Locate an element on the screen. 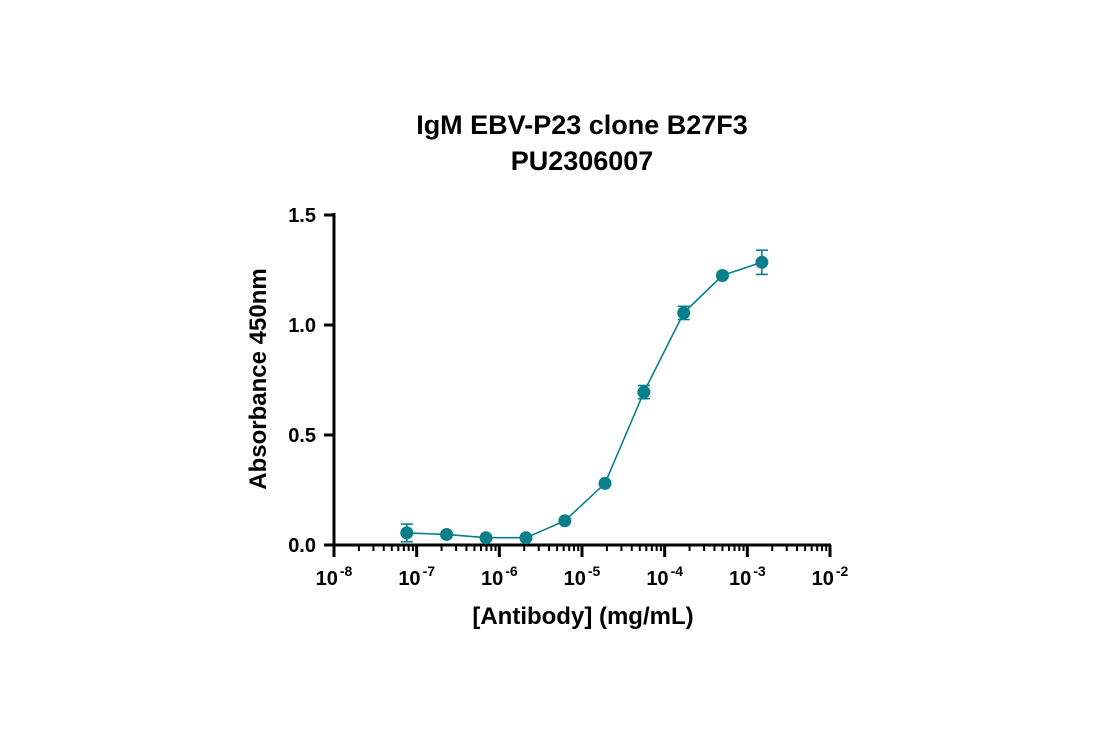 The image size is (1094, 743). x-axis-label: [Antibody] (mg/mL) is located at coordinates (582, 616).